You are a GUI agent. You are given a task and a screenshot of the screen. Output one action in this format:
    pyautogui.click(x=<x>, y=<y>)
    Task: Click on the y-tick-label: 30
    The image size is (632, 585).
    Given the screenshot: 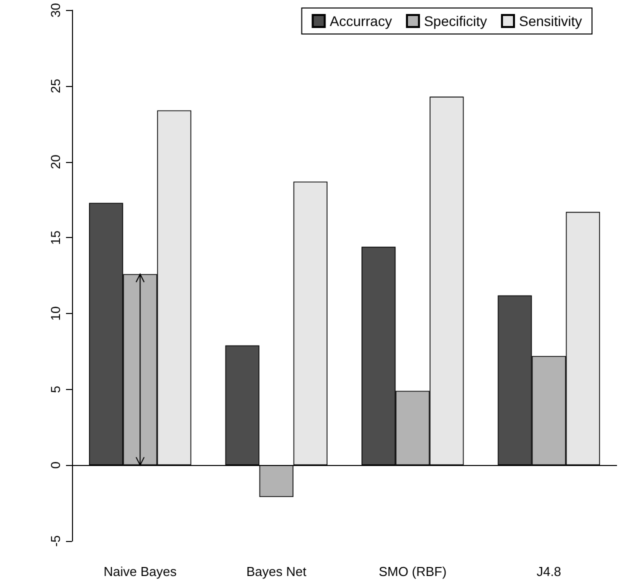 What is the action you would take?
    pyautogui.click(x=55, y=10)
    